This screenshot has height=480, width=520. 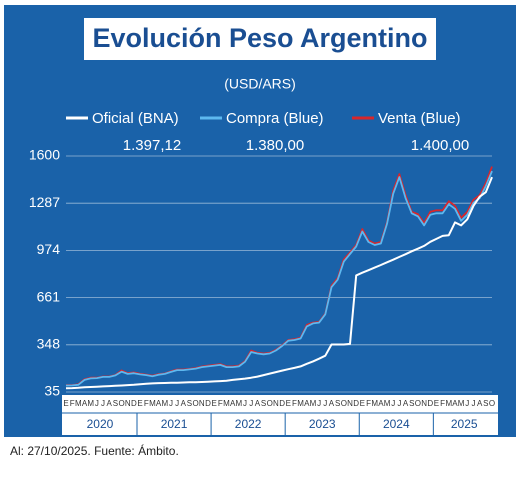 I want to click on source: Al: 27/10/2025. Fuente: Ámbito., so click(x=94, y=450).